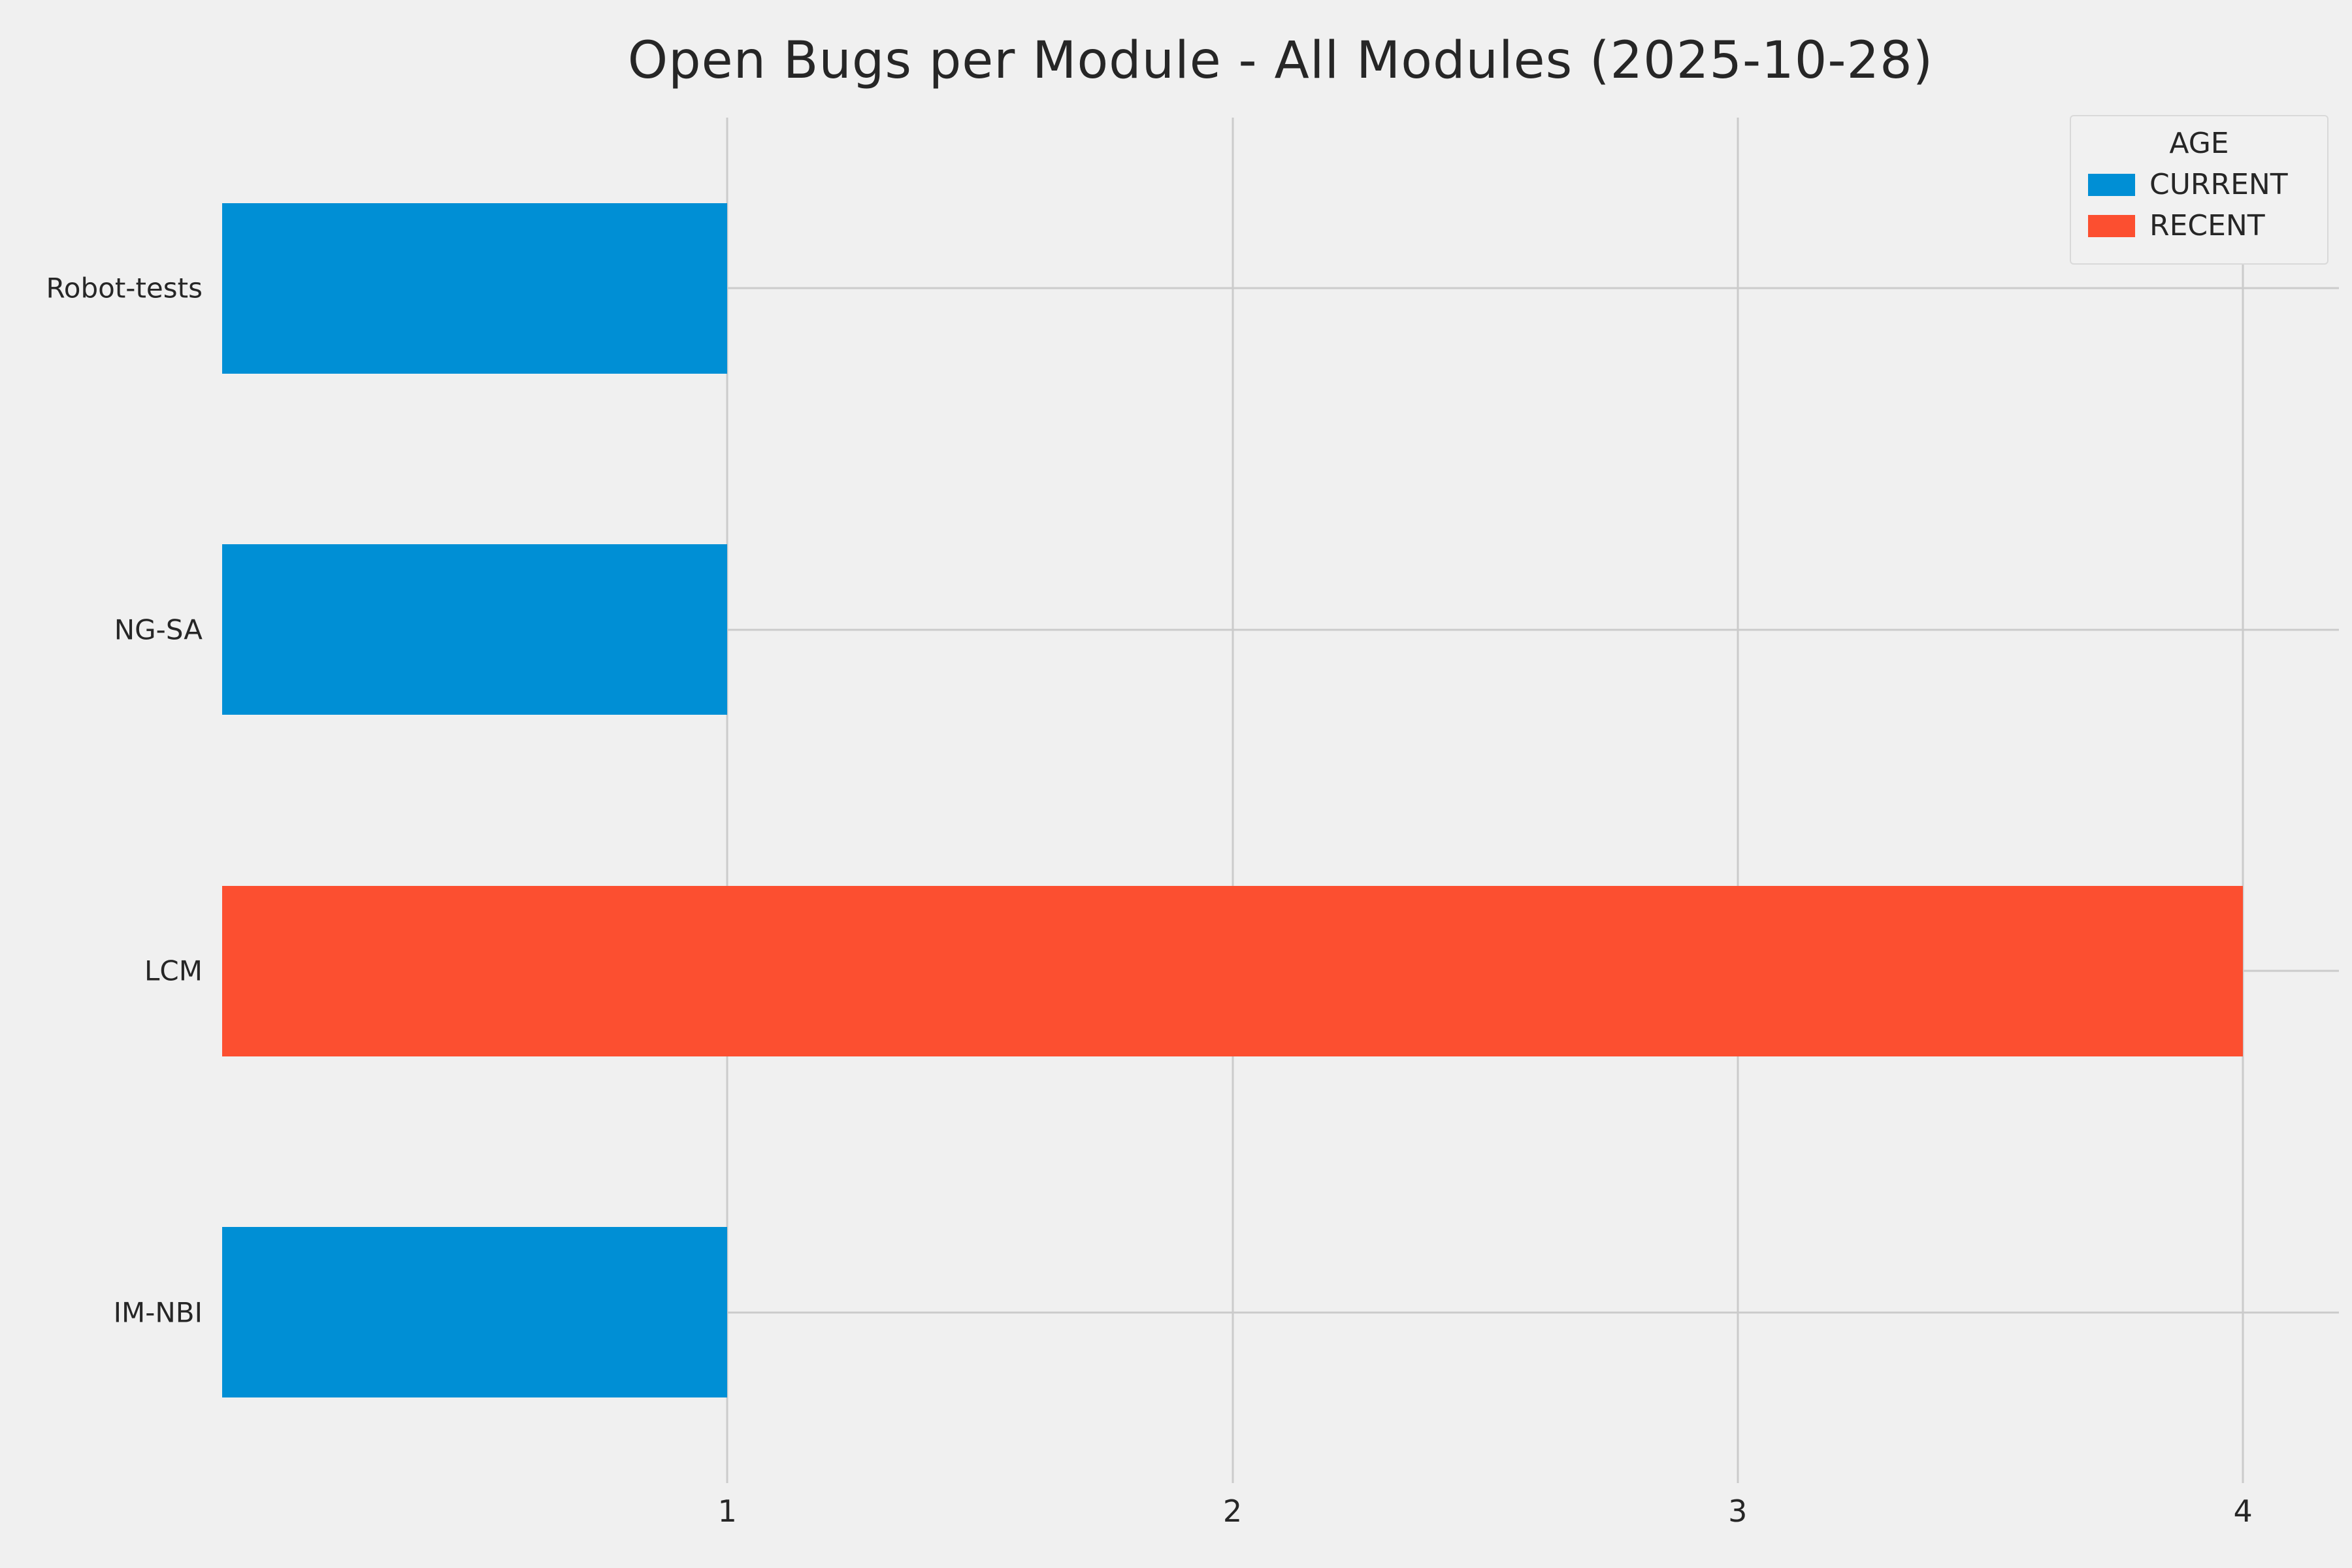 The image size is (2352, 1568). I want to click on legend-entries: CURRENT RECENT, so click(2199, 205).